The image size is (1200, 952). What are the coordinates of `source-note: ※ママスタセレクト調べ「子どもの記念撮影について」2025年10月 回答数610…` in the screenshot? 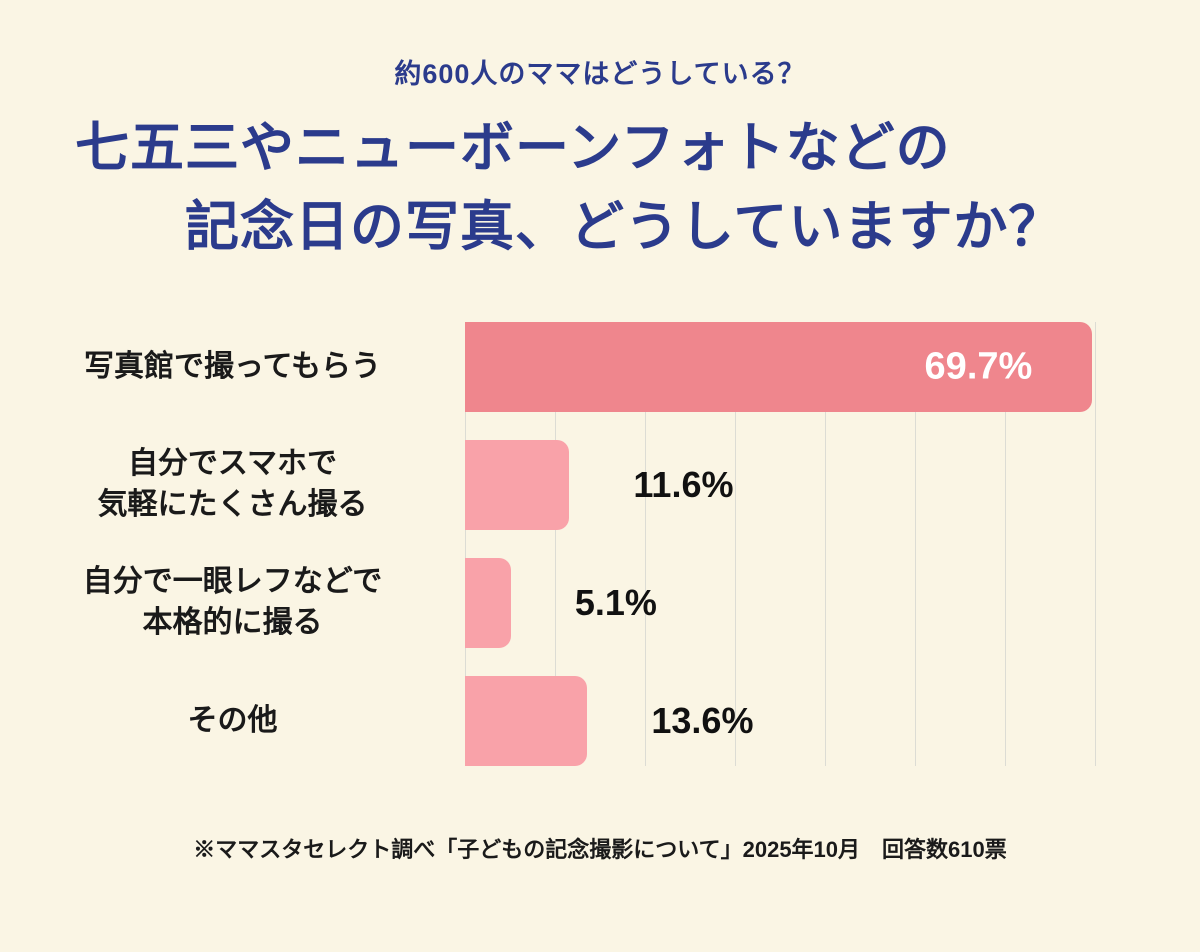 It's located at (600, 849).